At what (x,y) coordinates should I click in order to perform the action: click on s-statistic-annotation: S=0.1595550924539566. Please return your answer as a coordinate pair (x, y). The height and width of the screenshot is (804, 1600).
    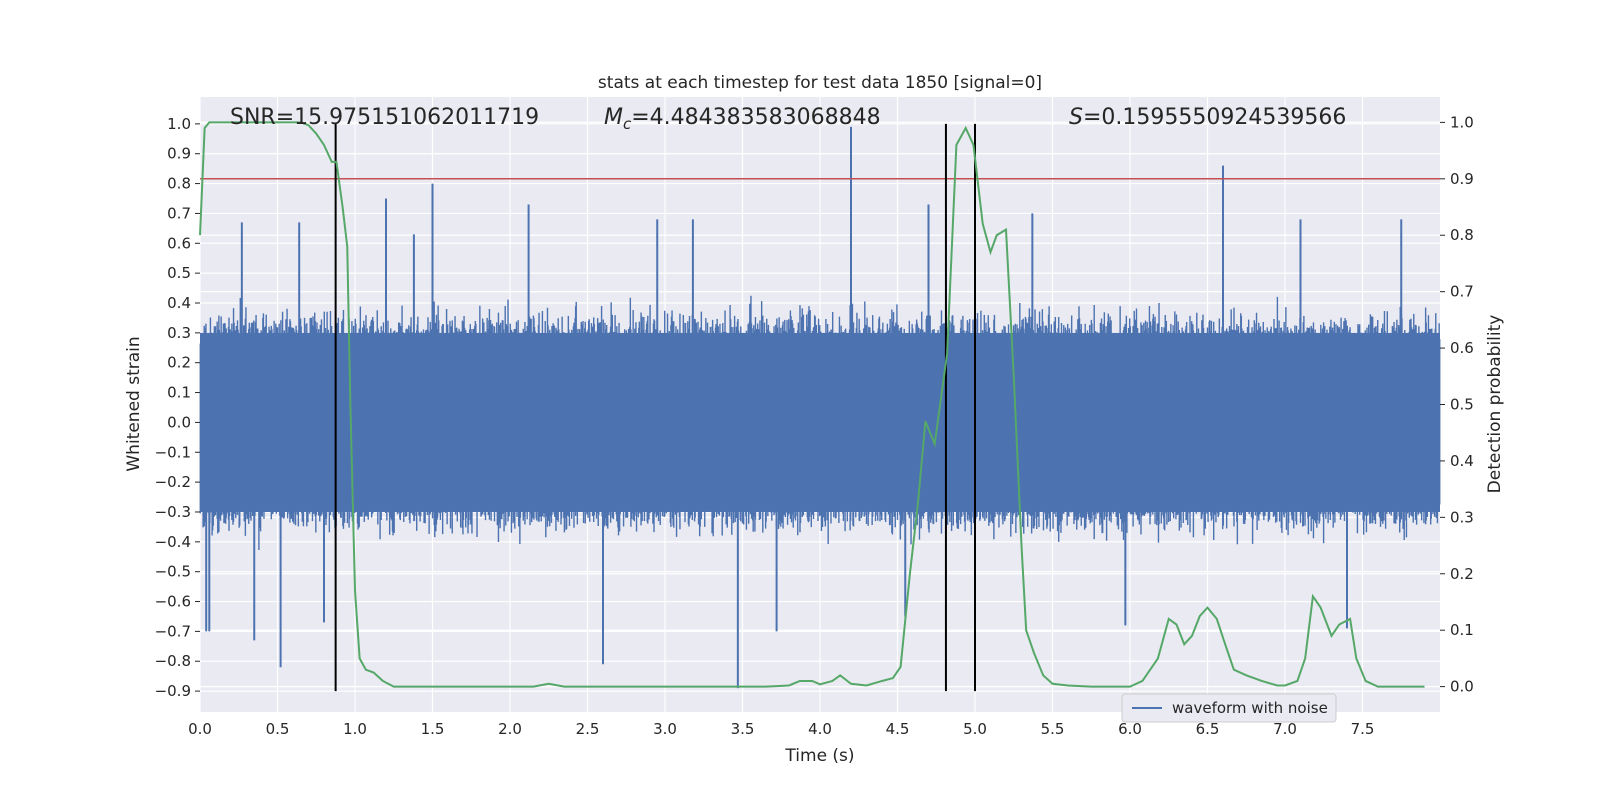
    Looking at the image, I should click on (1207, 117).